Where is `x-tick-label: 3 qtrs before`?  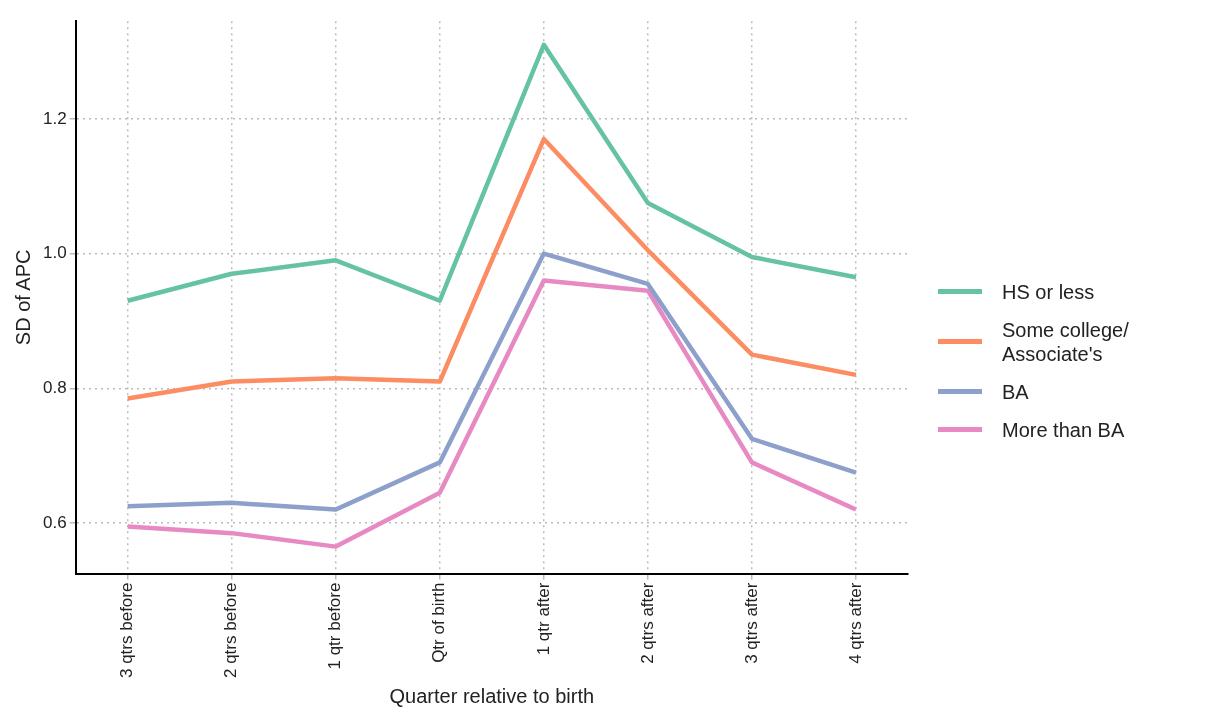
x-tick-label: 3 qtrs before is located at coordinates (127, 630).